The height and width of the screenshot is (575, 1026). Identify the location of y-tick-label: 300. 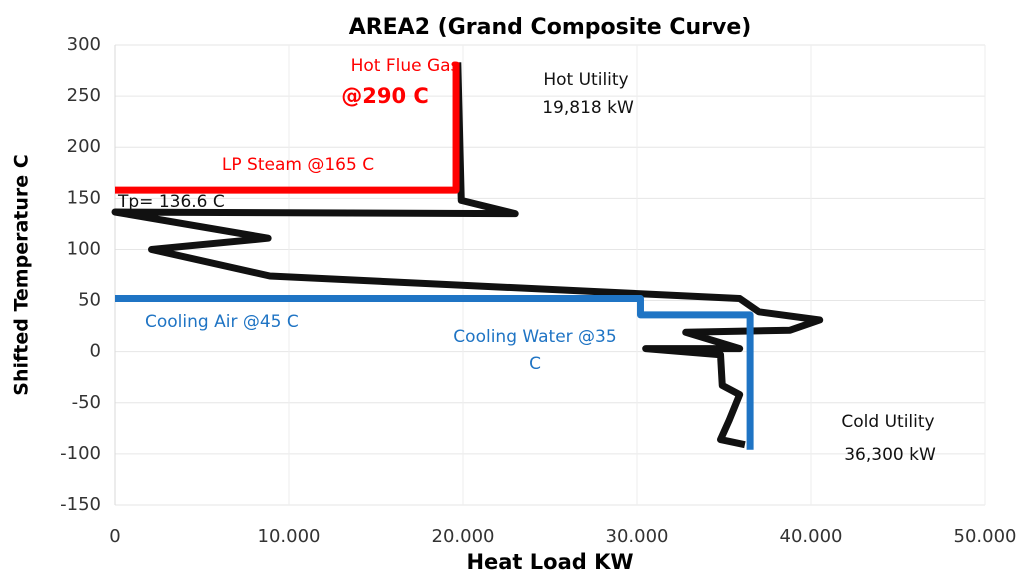
(84, 44).